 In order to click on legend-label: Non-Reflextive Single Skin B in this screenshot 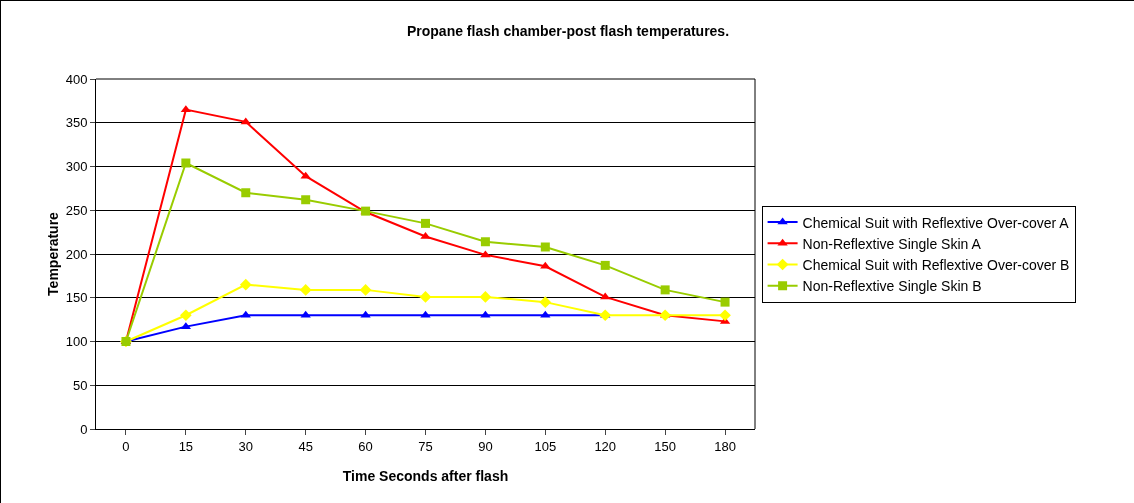, I will do `click(892, 286)`.